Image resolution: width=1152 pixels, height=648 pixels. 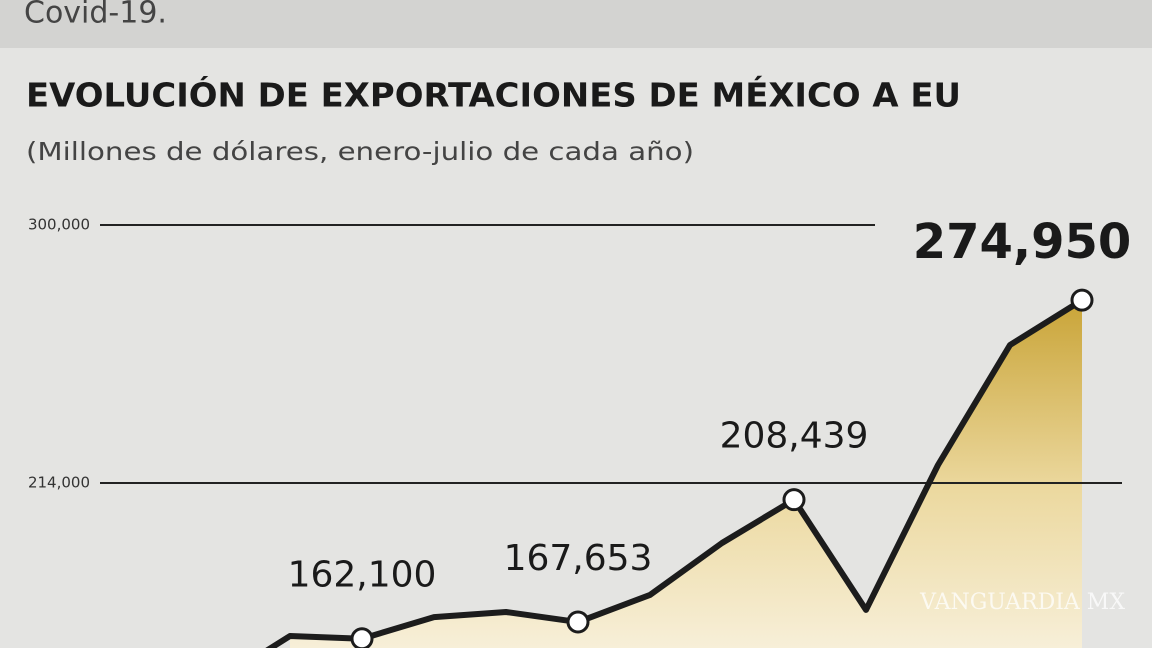 What do you see at coordinates (1022, 242) in the screenshot?
I see `value-label: 274,950` at bounding box center [1022, 242].